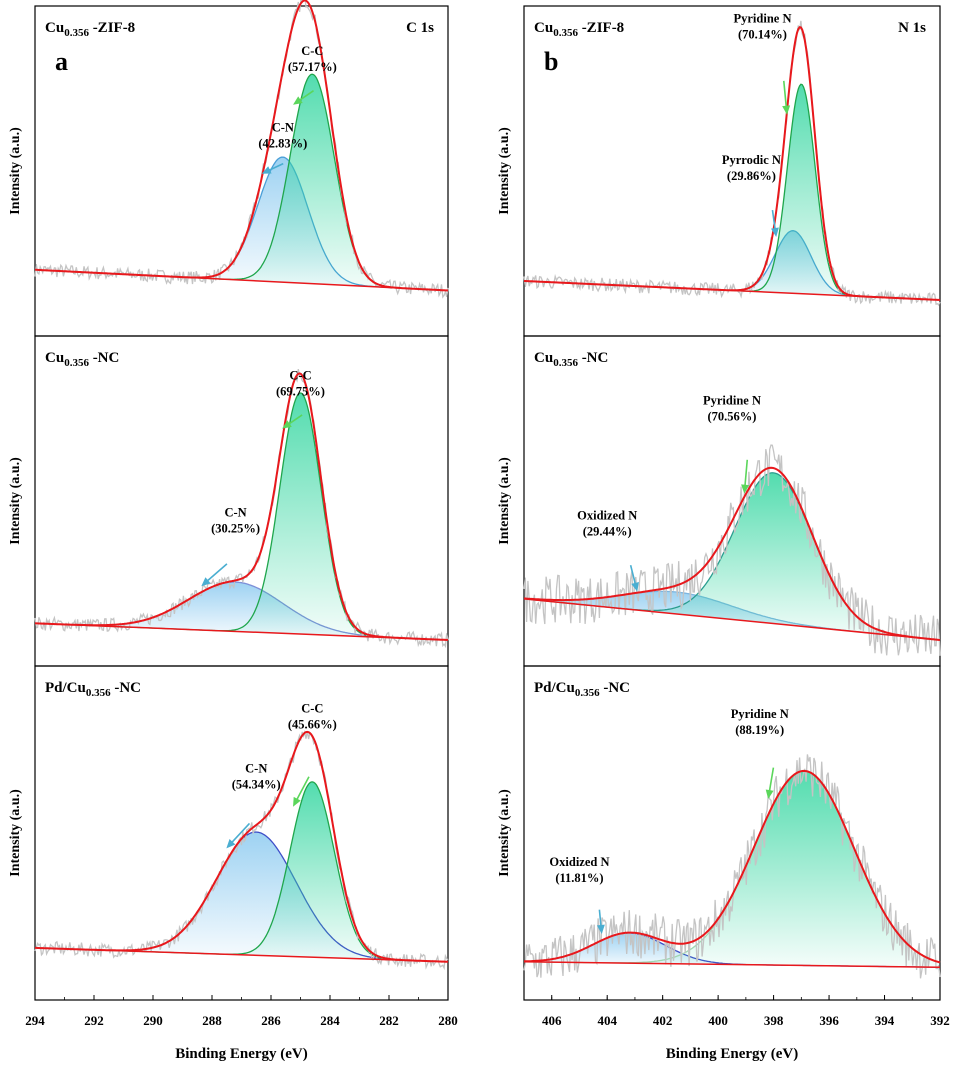 This screenshot has height=1085, width=958. What do you see at coordinates (607, 531) in the screenshot?
I see `peak-percent-oxidized-n: (29.44%)` at bounding box center [607, 531].